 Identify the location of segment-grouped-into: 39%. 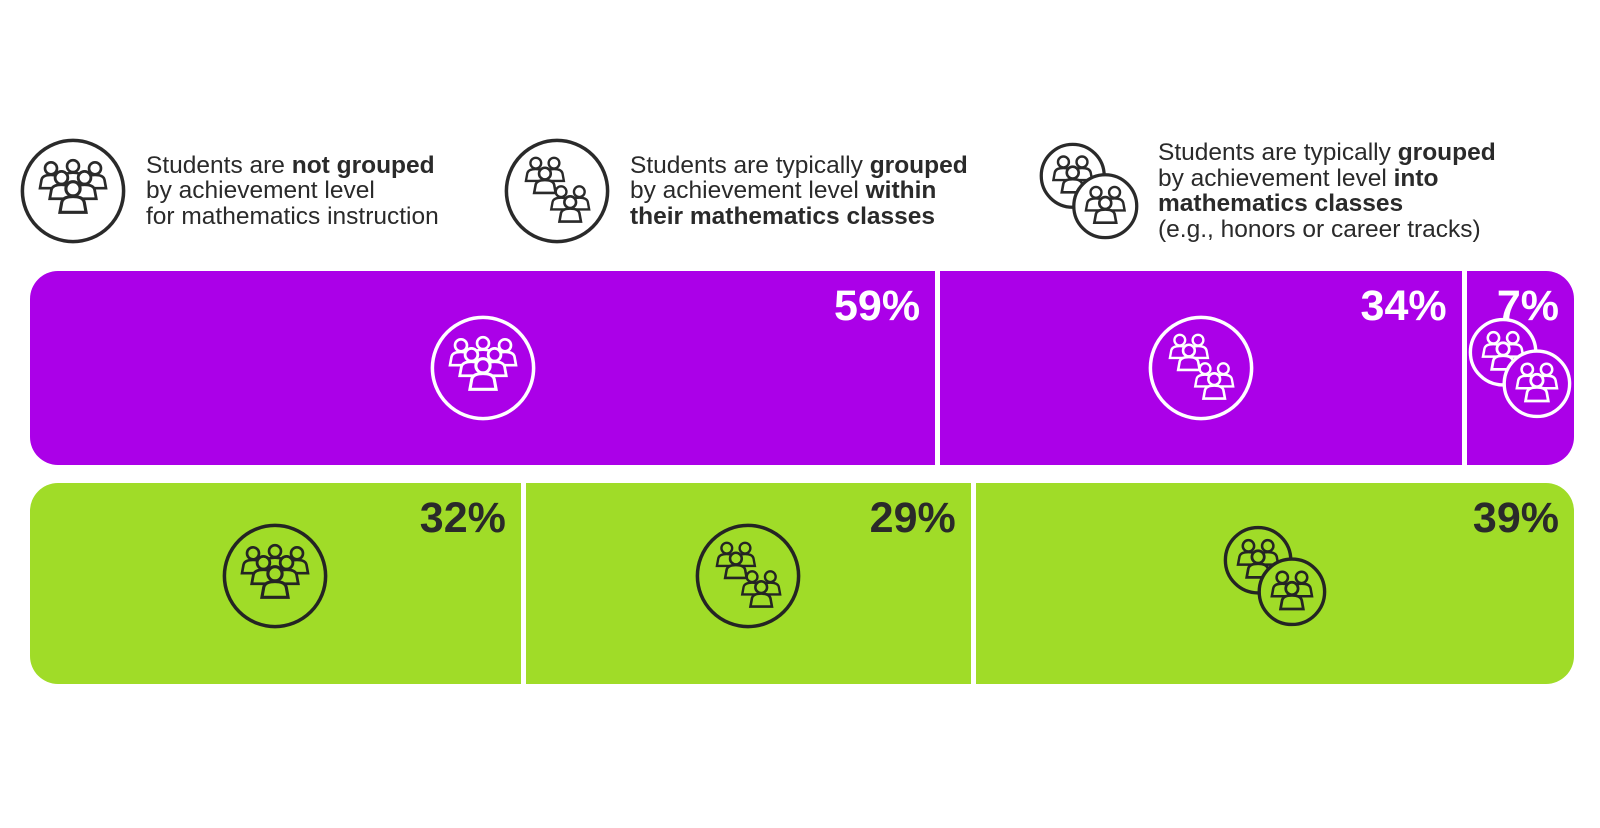
(1274, 583).